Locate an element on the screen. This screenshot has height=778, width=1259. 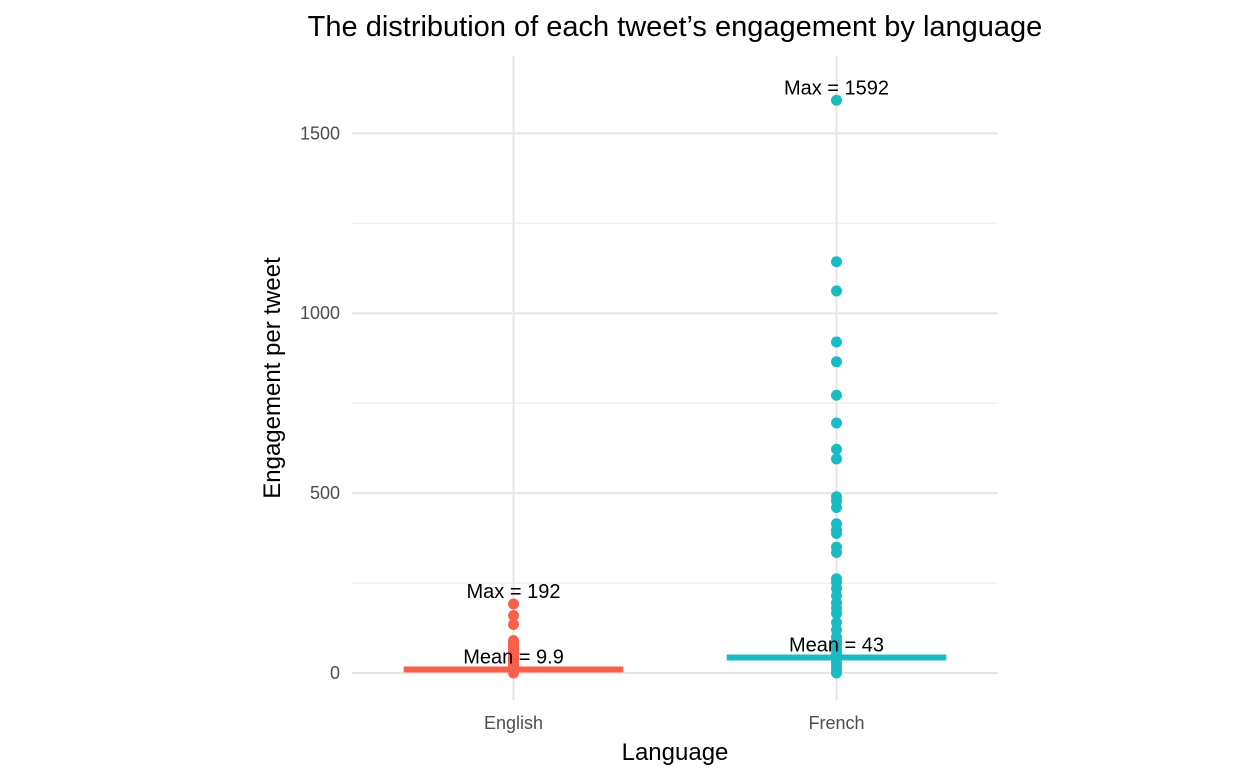
max-label: Max = 192 is located at coordinates (514, 592).